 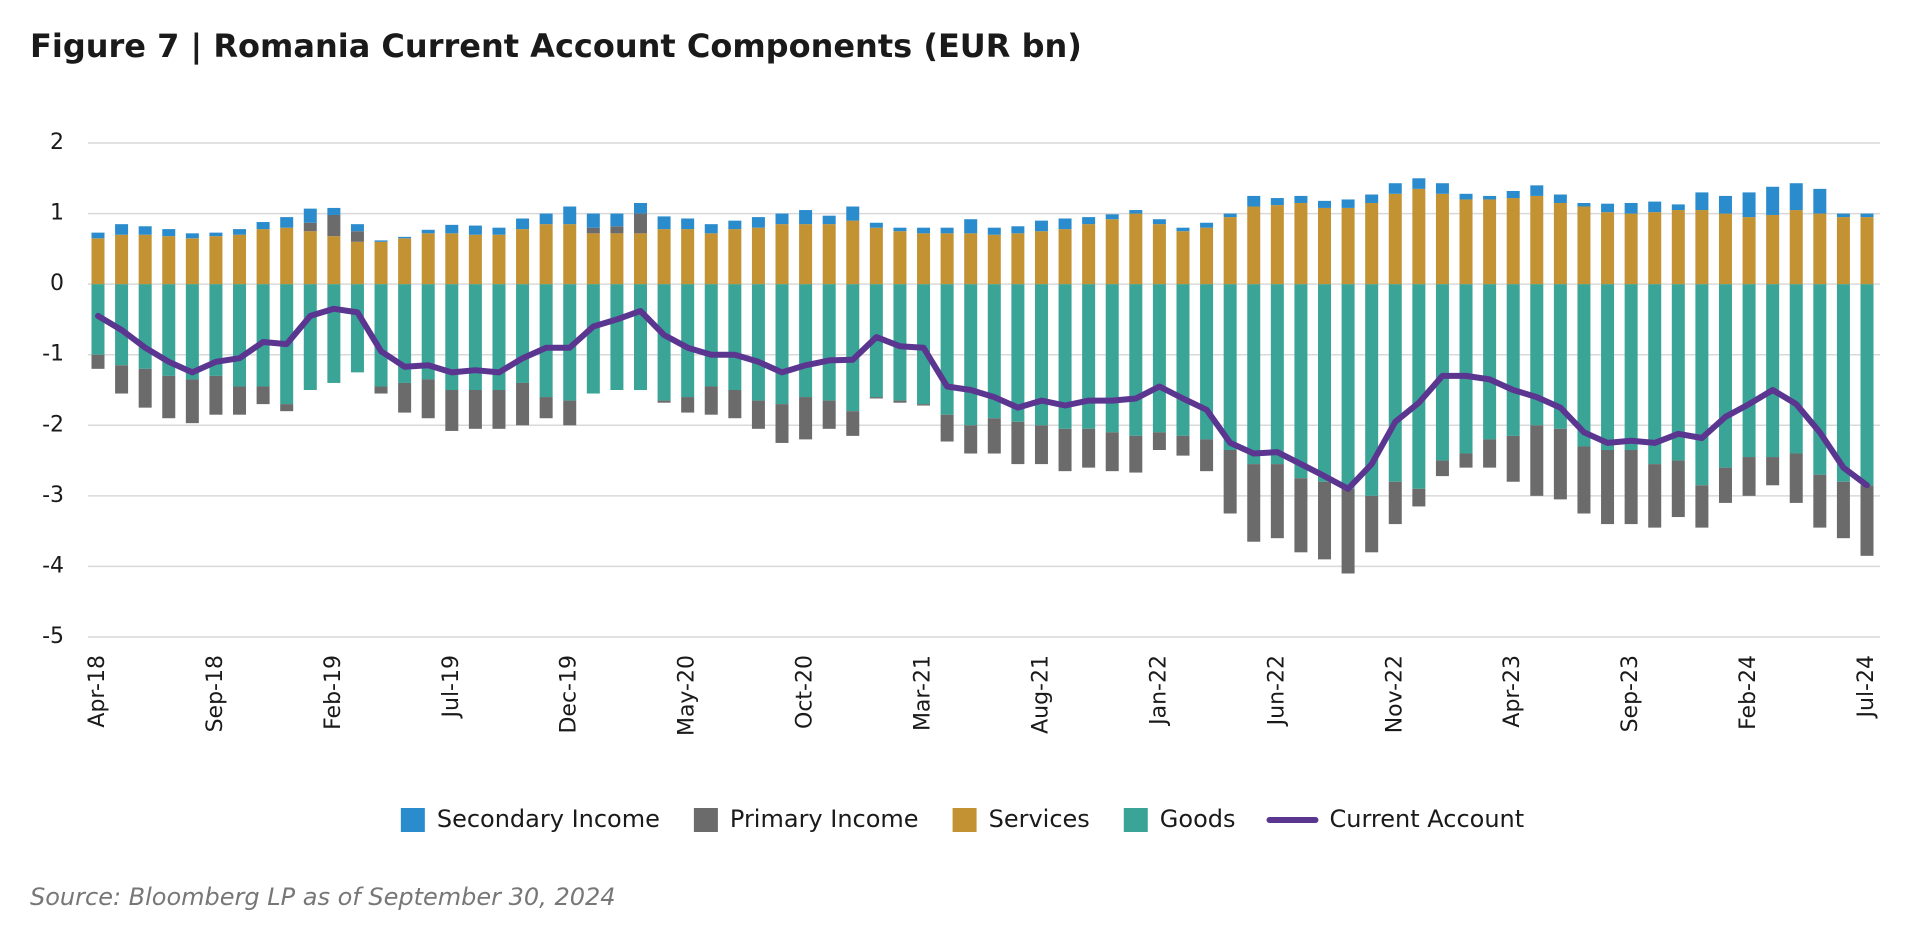 I want to click on x-tick-label: Dec-19, so click(x=569, y=694).